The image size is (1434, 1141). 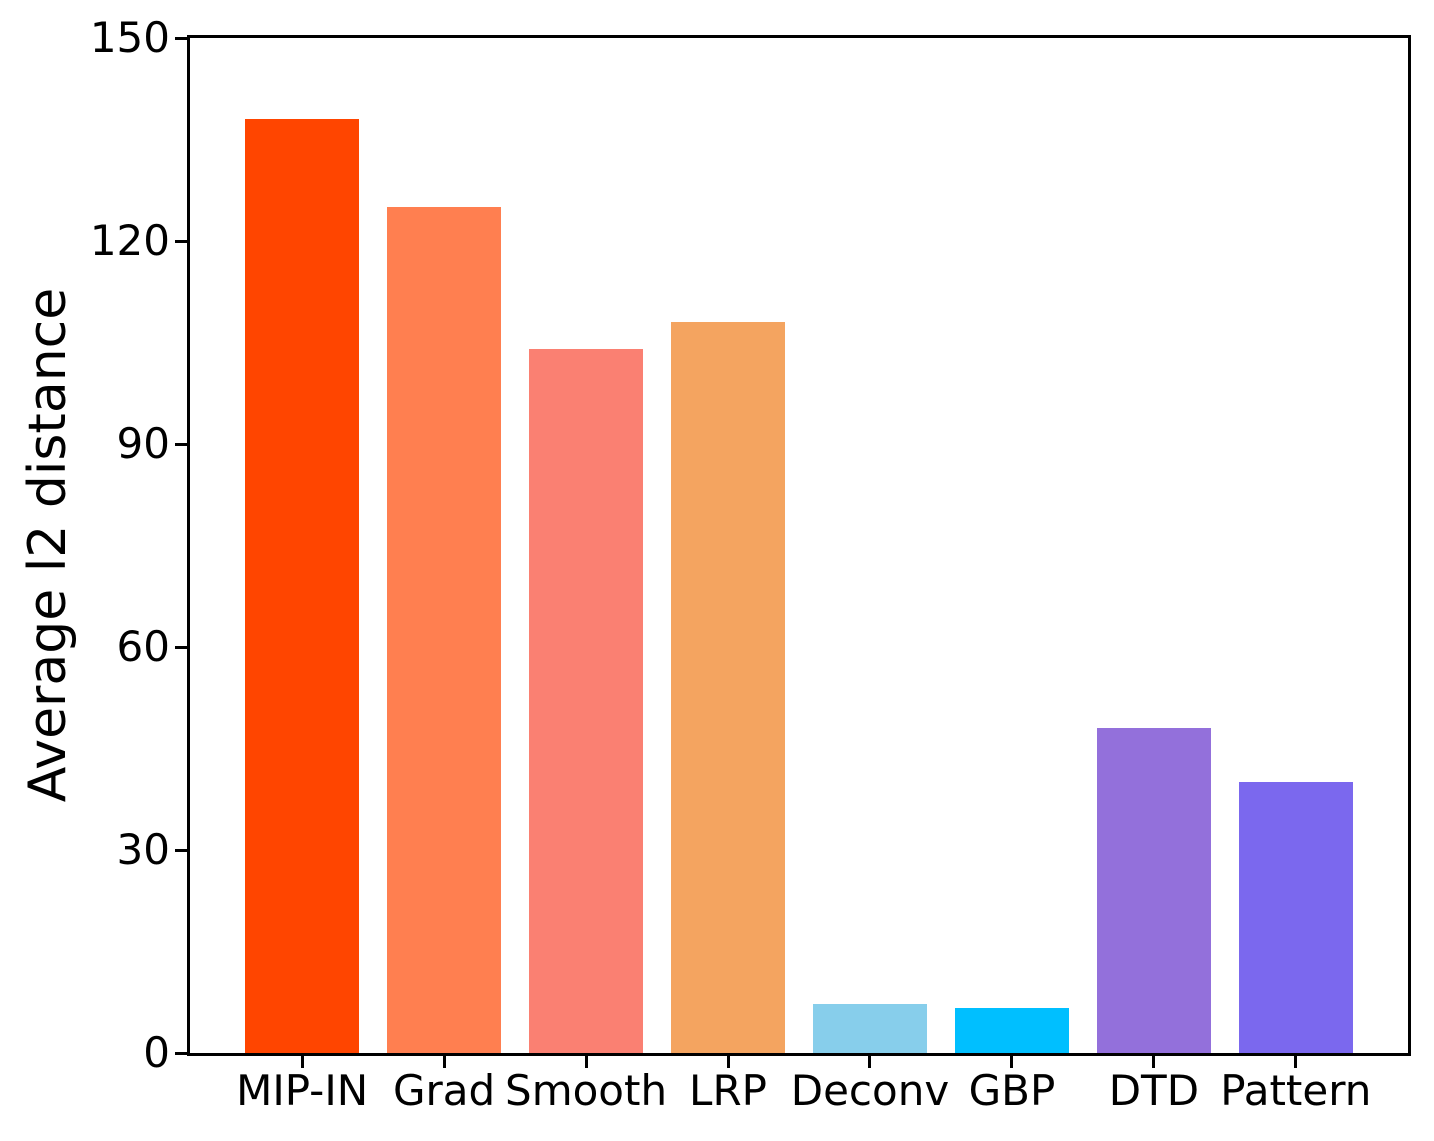 What do you see at coordinates (1012, 1030) in the screenshot?
I see `bar-gbp` at bounding box center [1012, 1030].